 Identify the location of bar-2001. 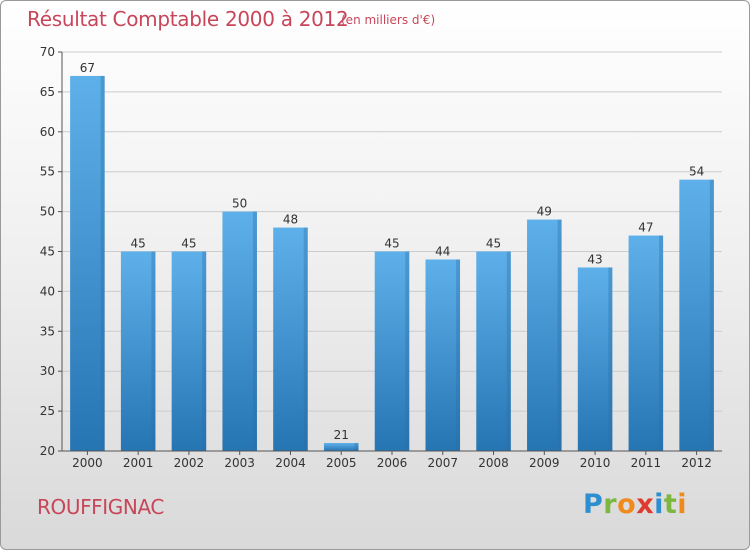
(138, 351).